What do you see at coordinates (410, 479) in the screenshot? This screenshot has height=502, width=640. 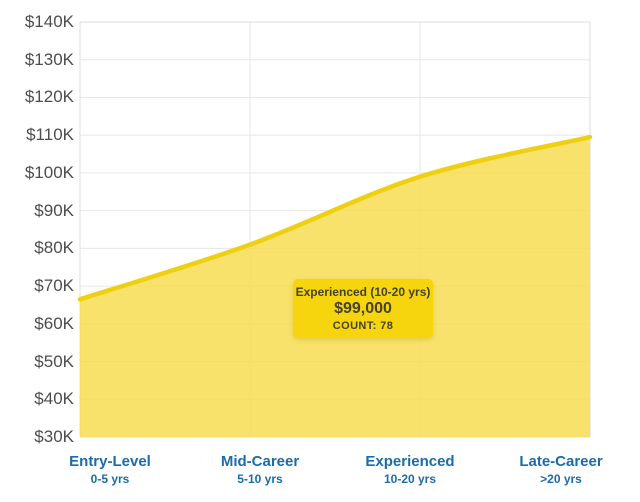 I see `category-sublabel: 10-20 yrs` at bounding box center [410, 479].